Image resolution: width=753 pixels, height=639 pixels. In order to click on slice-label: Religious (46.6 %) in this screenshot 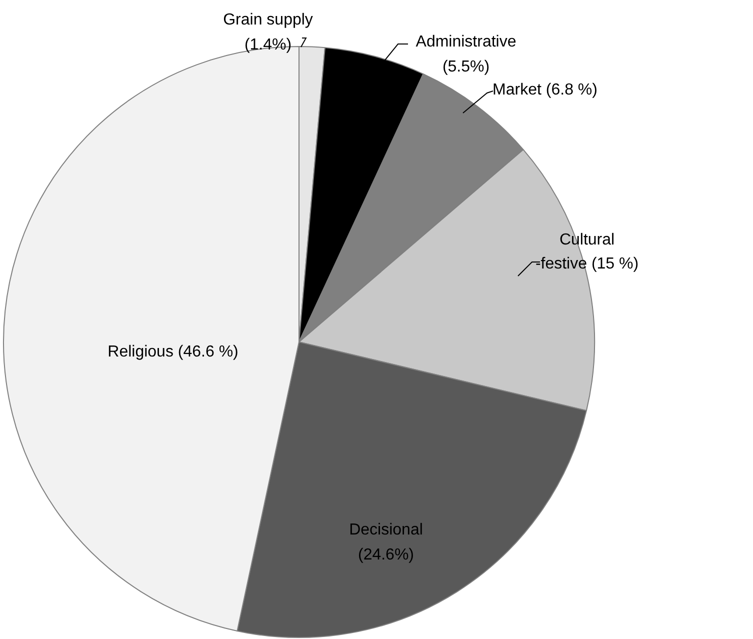, I will do `click(173, 351)`.